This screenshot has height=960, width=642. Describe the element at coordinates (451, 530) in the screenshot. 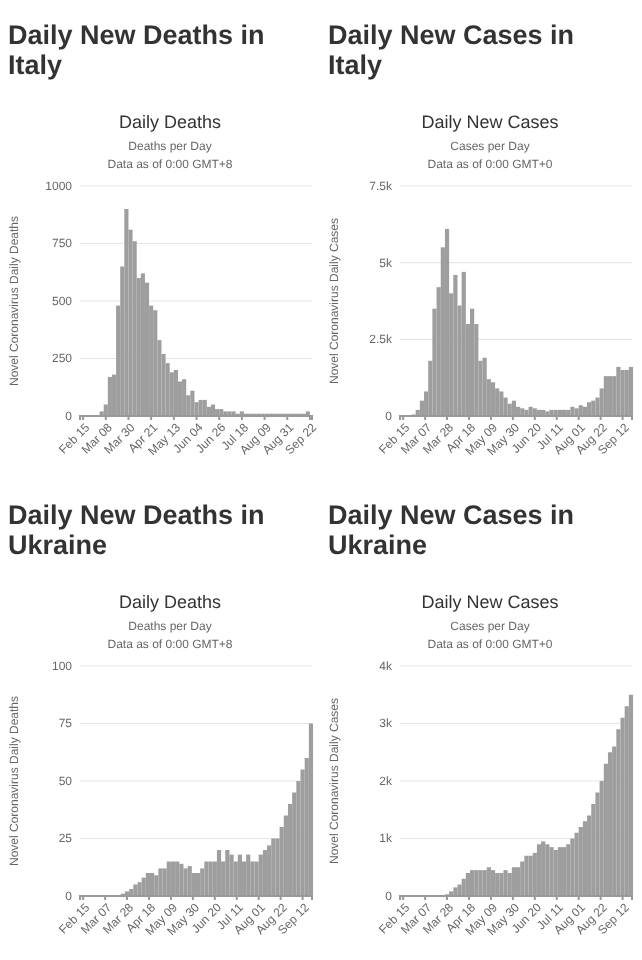

I see `chart-title: Daily New Cases in Ukraine` at that location.